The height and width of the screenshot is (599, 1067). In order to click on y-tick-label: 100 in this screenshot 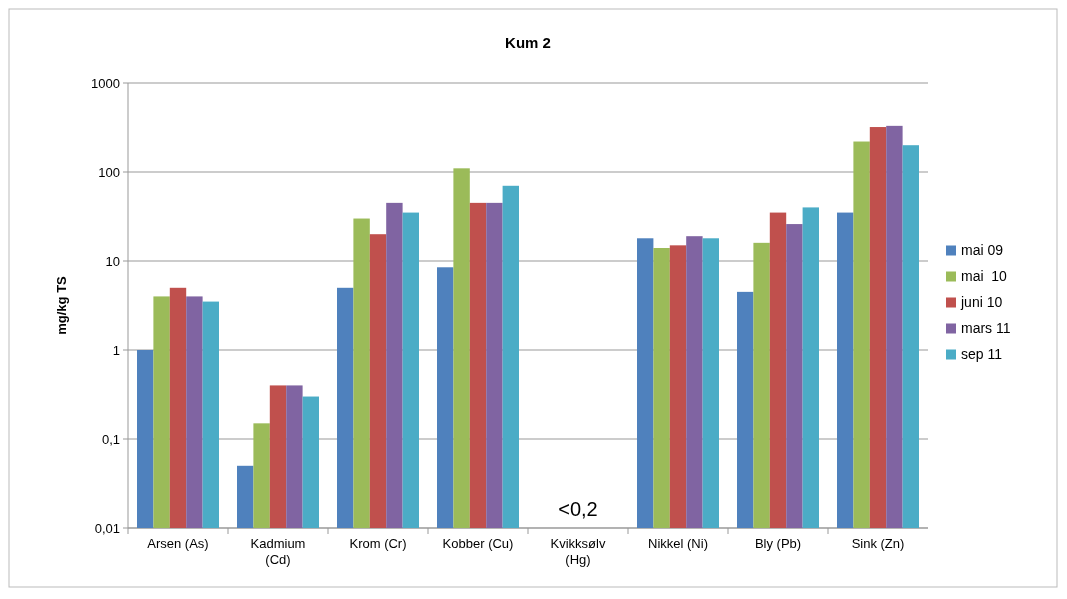, I will do `click(109, 172)`.